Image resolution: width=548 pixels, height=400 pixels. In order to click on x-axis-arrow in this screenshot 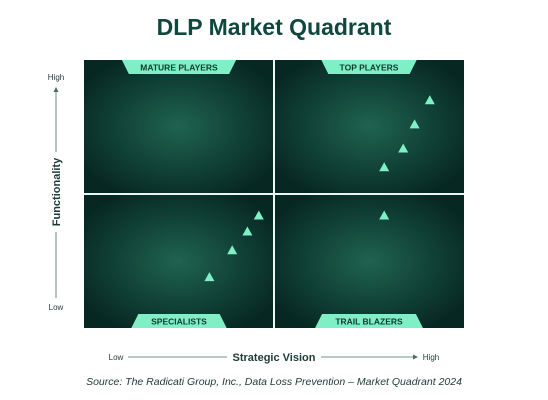, I will do `click(415, 357)`.